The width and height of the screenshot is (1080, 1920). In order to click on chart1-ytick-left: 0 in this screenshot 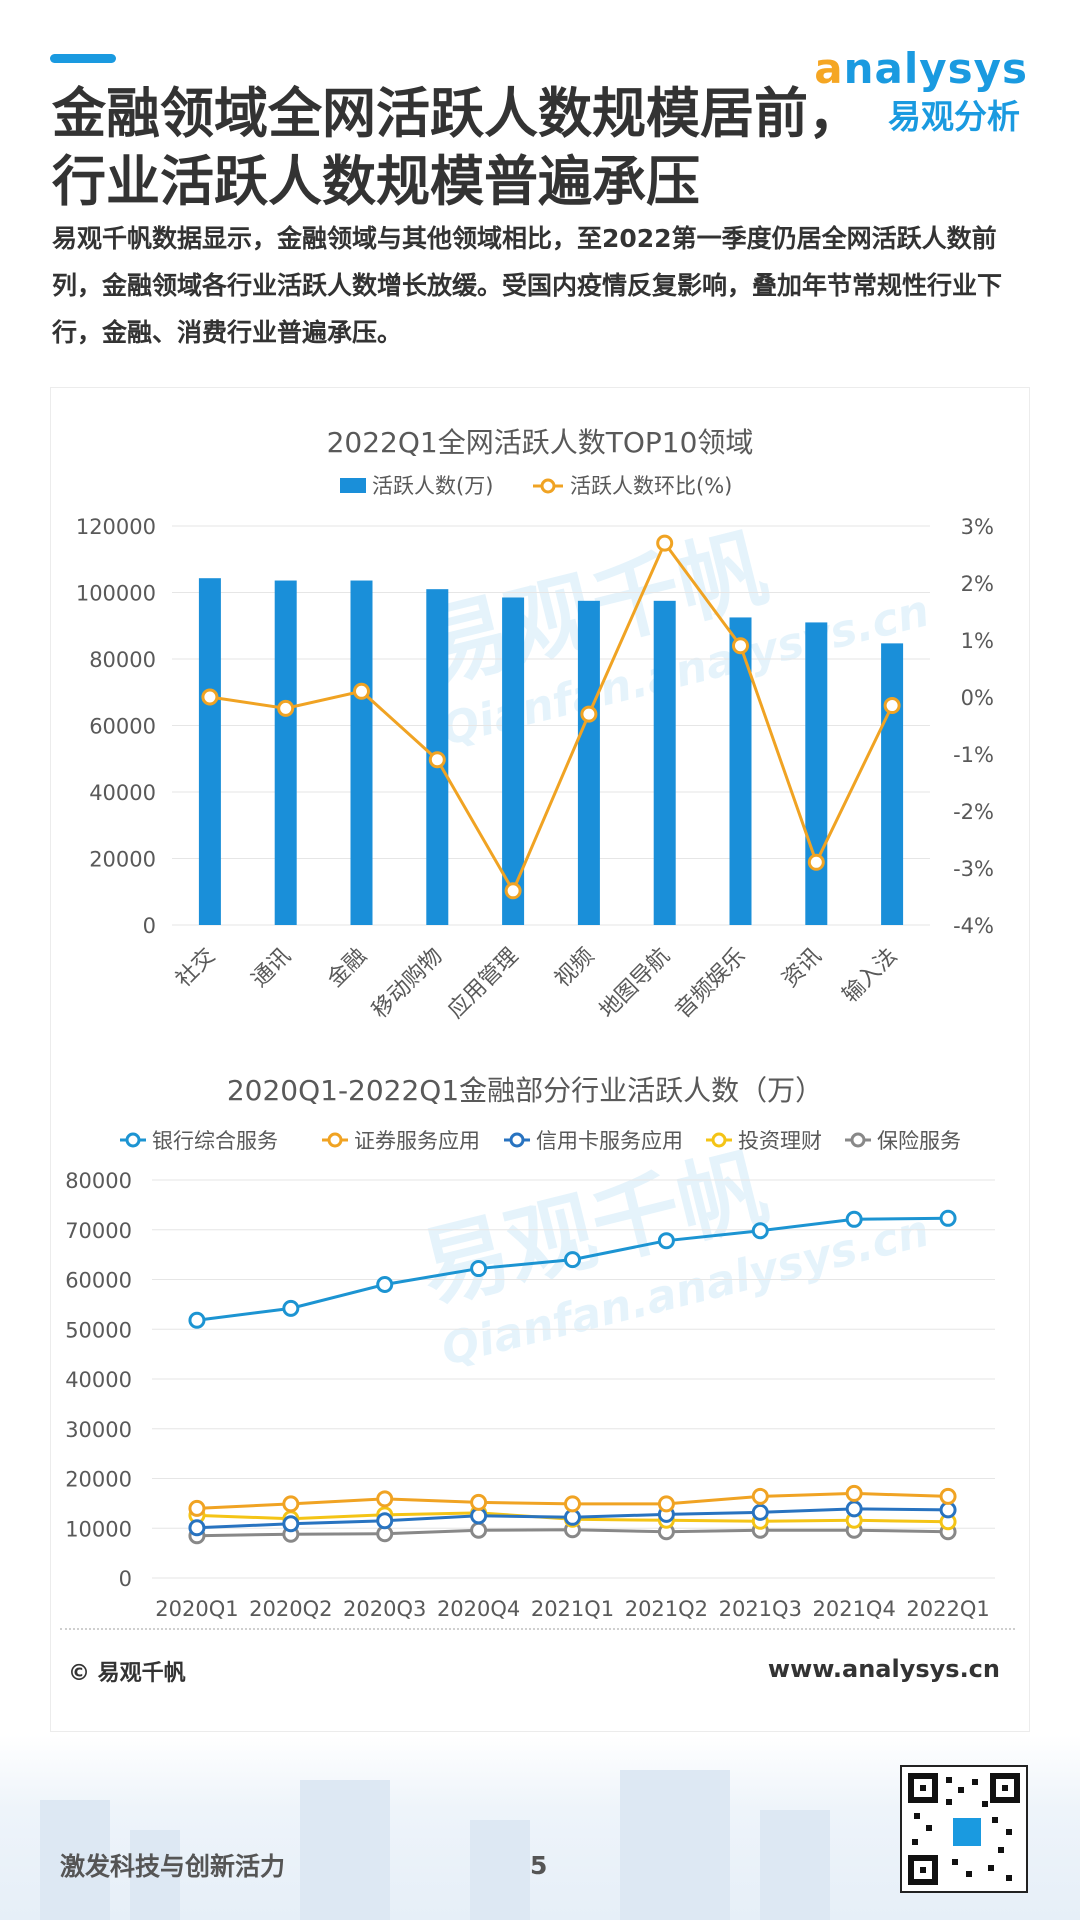, I will do `click(149, 926)`.